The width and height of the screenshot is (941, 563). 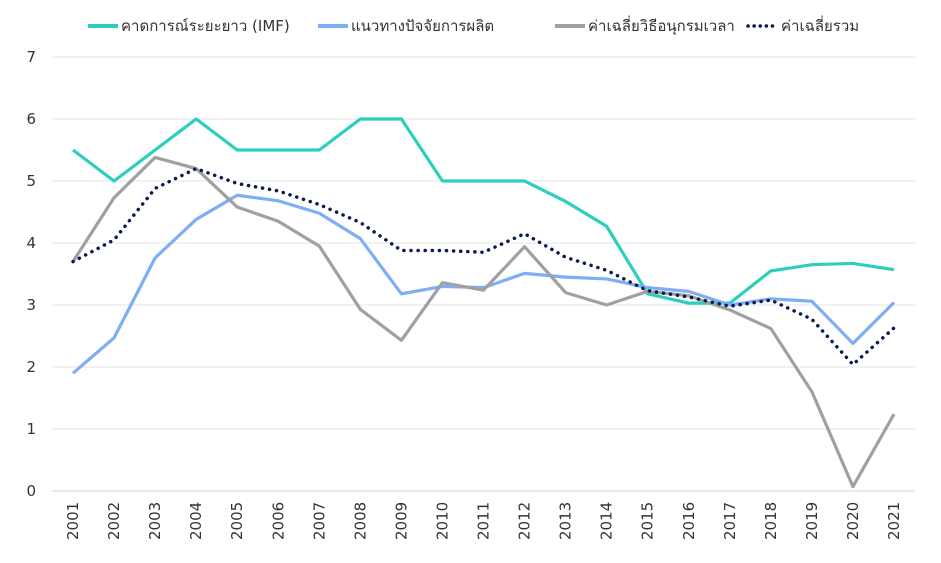 What do you see at coordinates (31, 367) in the screenshot?
I see `y-tick-label: 2` at bounding box center [31, 367].